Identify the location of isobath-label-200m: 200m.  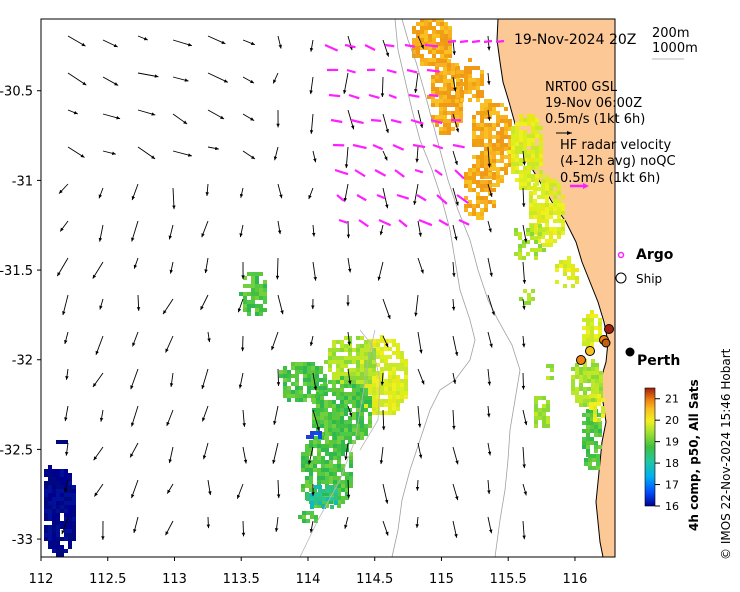
(670, 33).